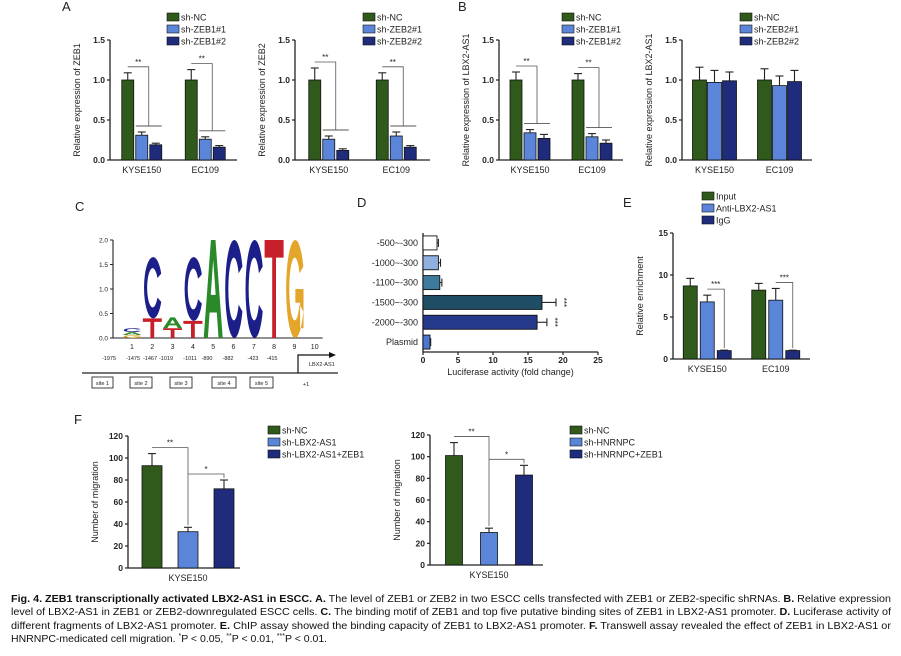  What do you see at coordinates (759, 324) in the screenshot?
I see `bar-input` at bounding box center [759, 324].